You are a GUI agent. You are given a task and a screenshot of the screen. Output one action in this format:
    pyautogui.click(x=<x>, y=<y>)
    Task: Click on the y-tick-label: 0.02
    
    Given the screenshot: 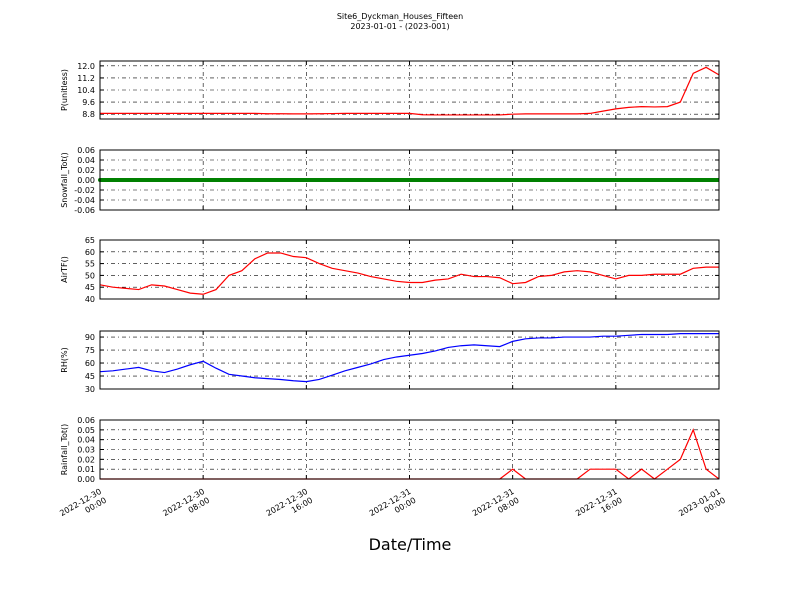 What is the action you would take?
    pyautogui.click(x=86, y=459)
    